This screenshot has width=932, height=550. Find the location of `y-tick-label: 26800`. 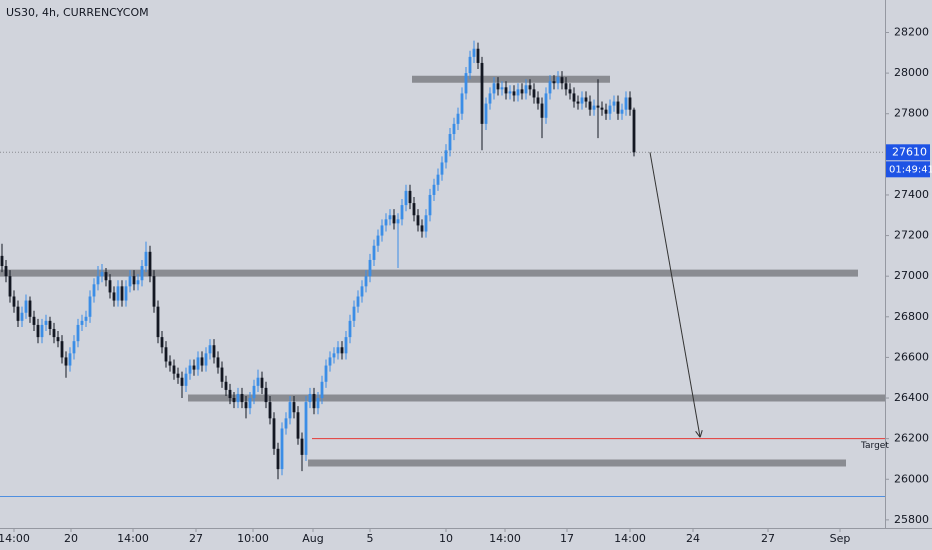

y-tick-label: 26800 is located at coordinates (911, 316).